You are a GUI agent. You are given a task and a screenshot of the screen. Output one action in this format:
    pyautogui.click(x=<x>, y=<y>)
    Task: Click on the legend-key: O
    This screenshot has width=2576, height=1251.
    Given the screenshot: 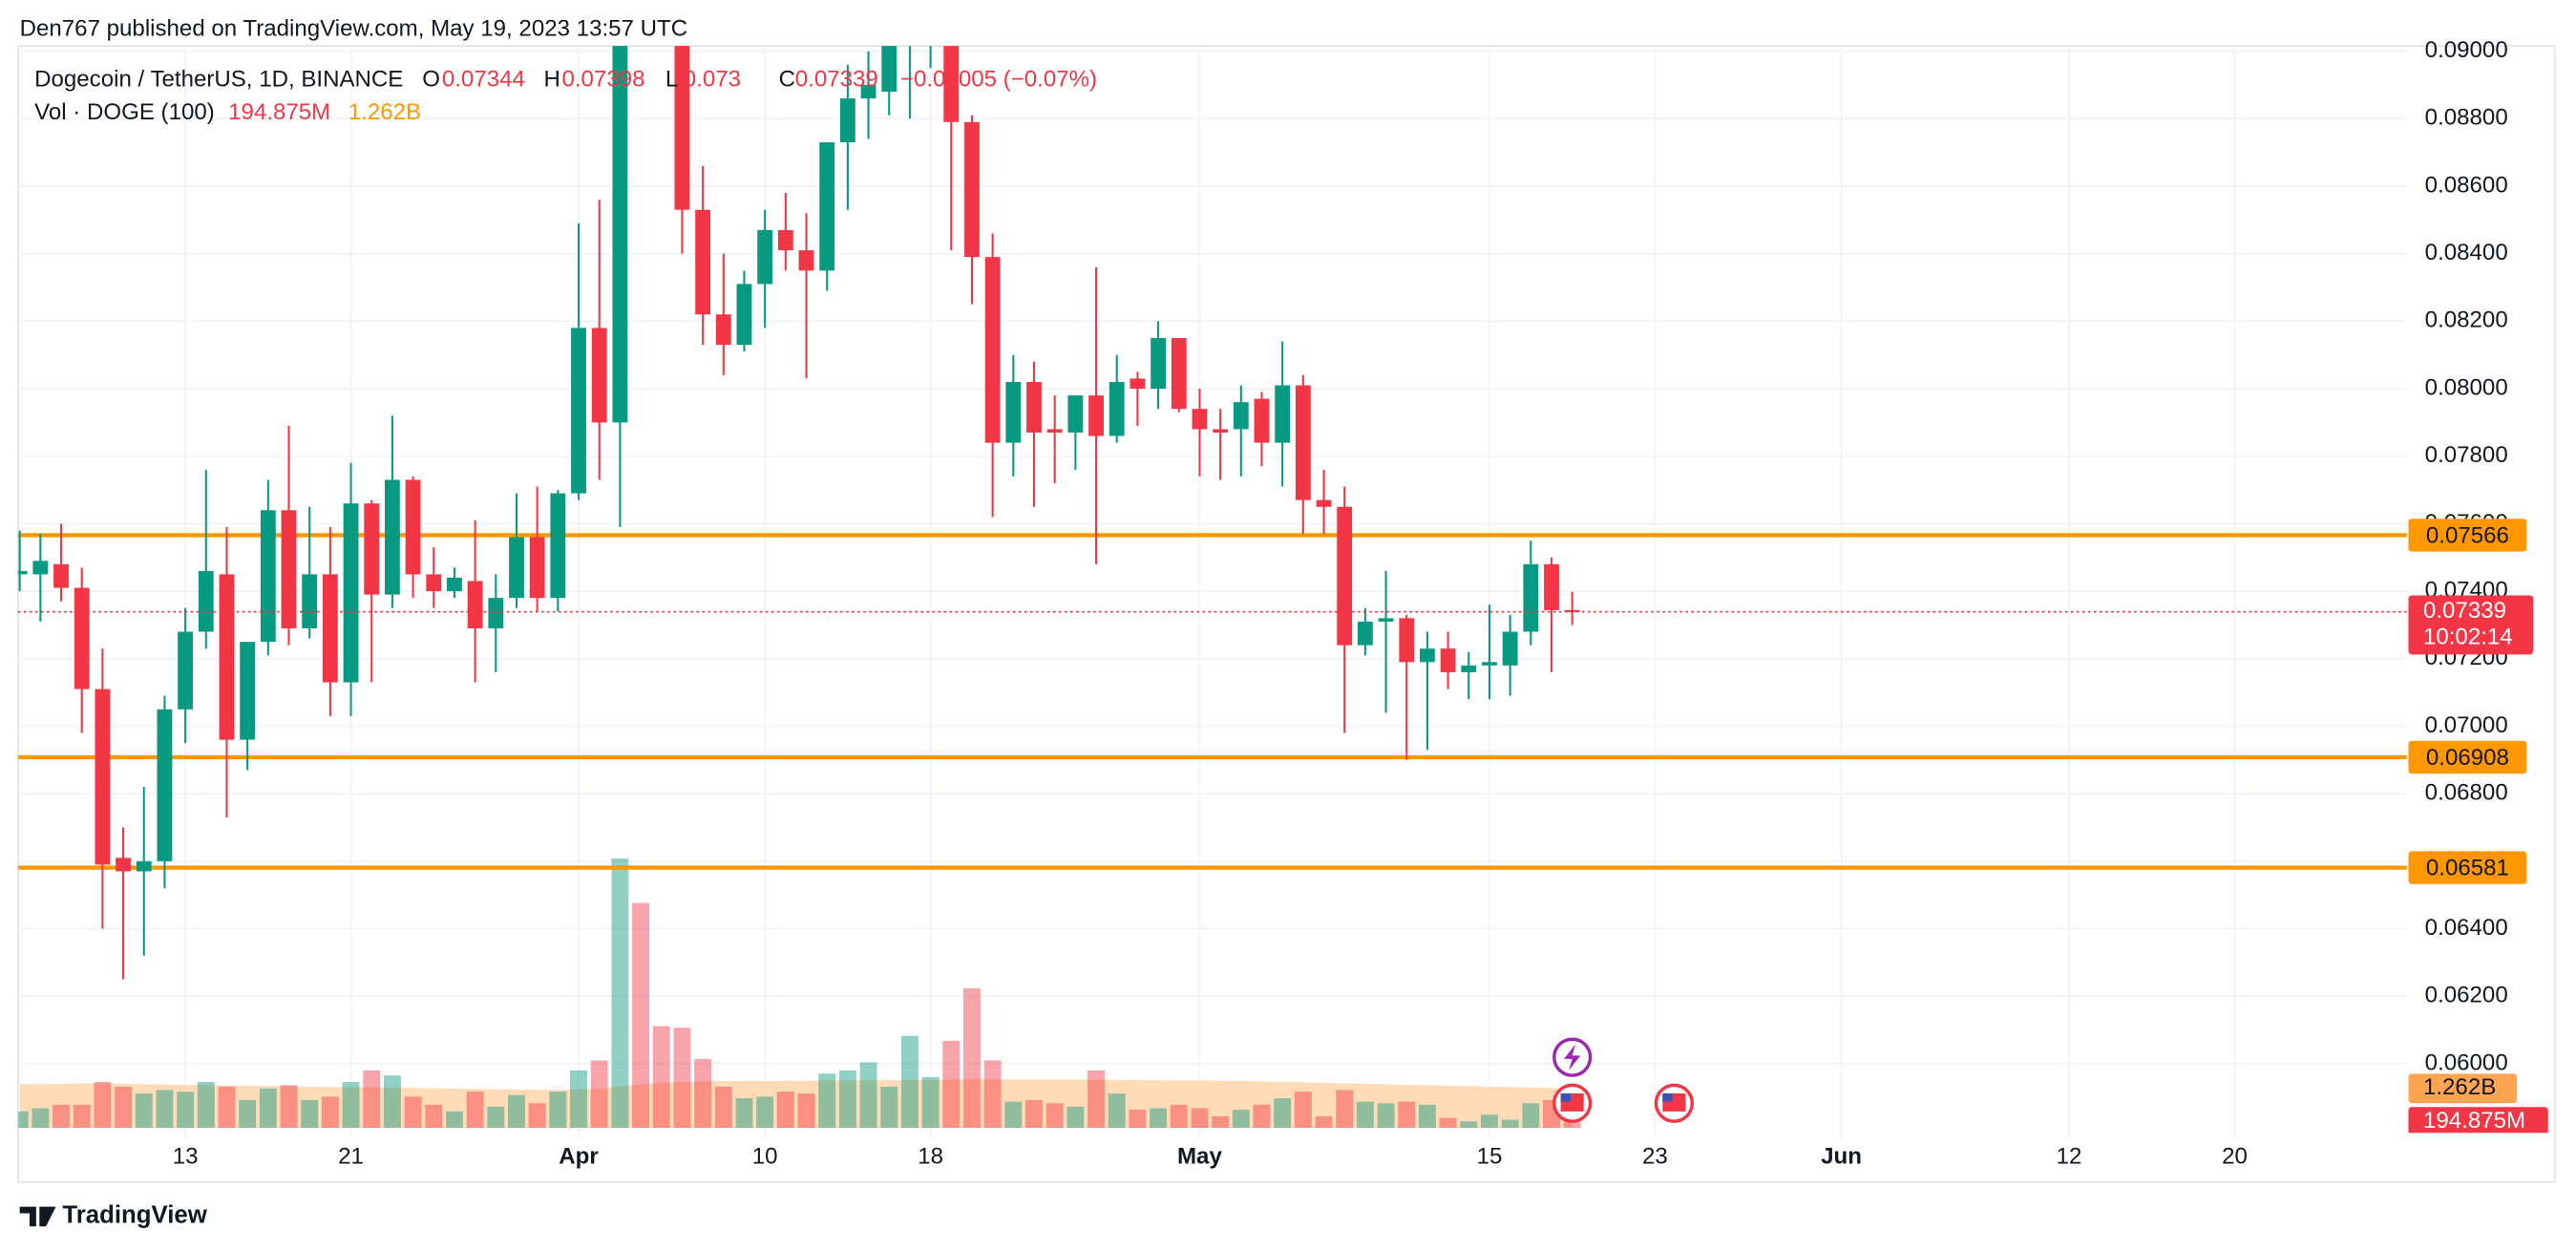 What is the action you would take?
    pyautogui.click(x=431, y=80)
    